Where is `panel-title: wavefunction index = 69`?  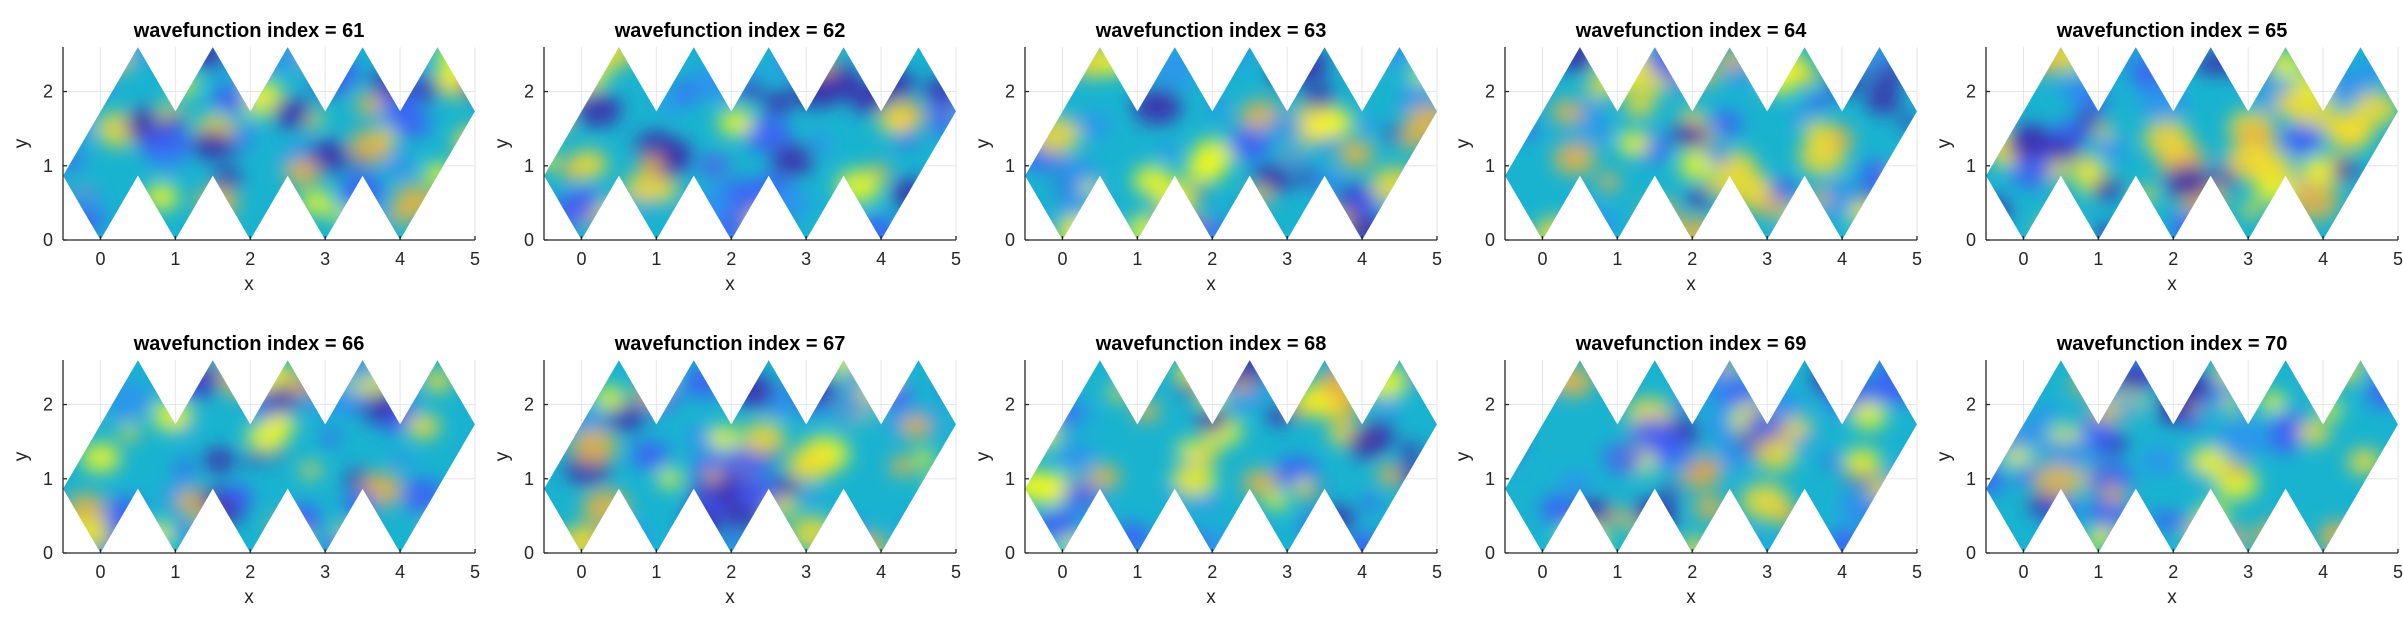 panel-title: wavefunction index = 69 is located at coordinates (1691, 344).